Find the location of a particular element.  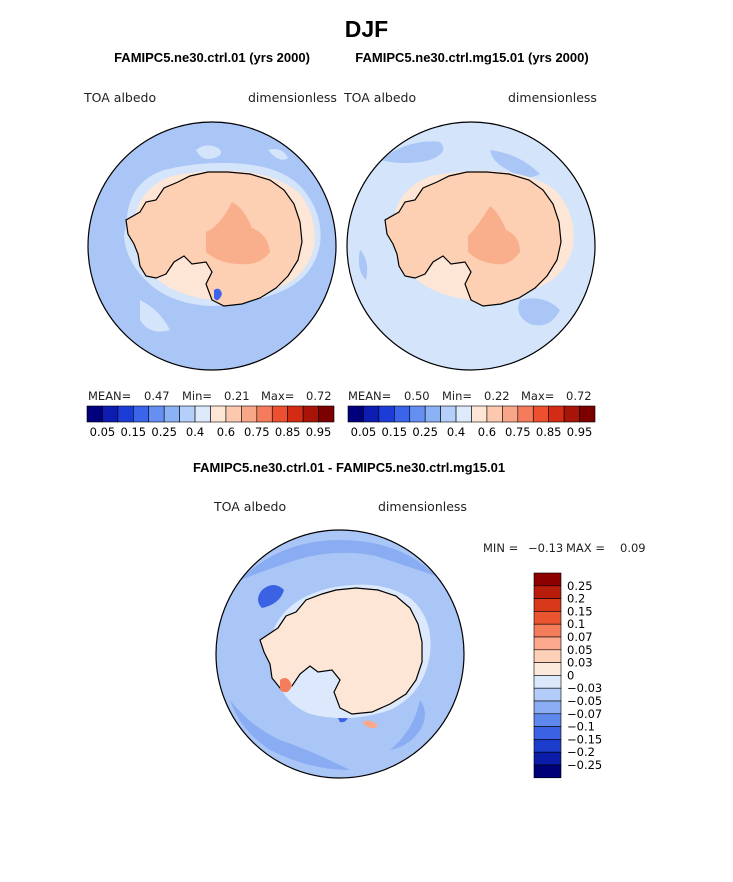

panel-1-max-label: Max= is located at coordinates (278, 396).